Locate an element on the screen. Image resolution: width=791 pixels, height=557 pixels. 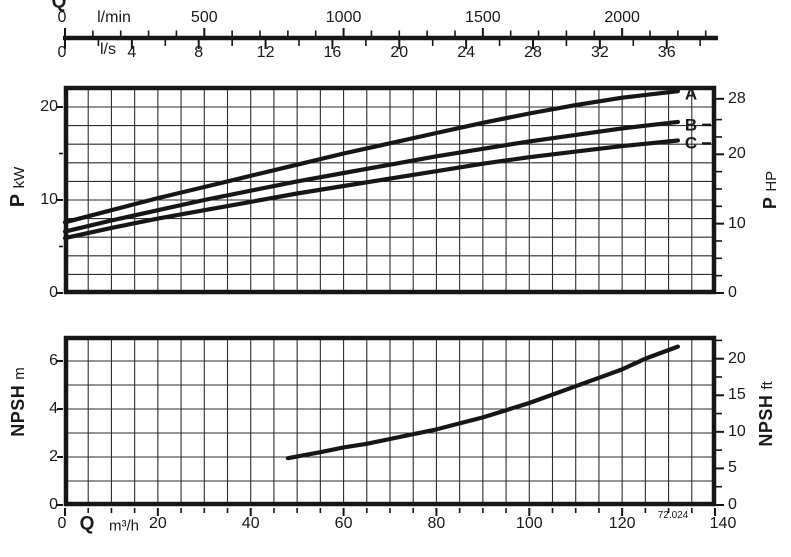
power-y-axis-symbol: P is located at coordinates (18, 200).